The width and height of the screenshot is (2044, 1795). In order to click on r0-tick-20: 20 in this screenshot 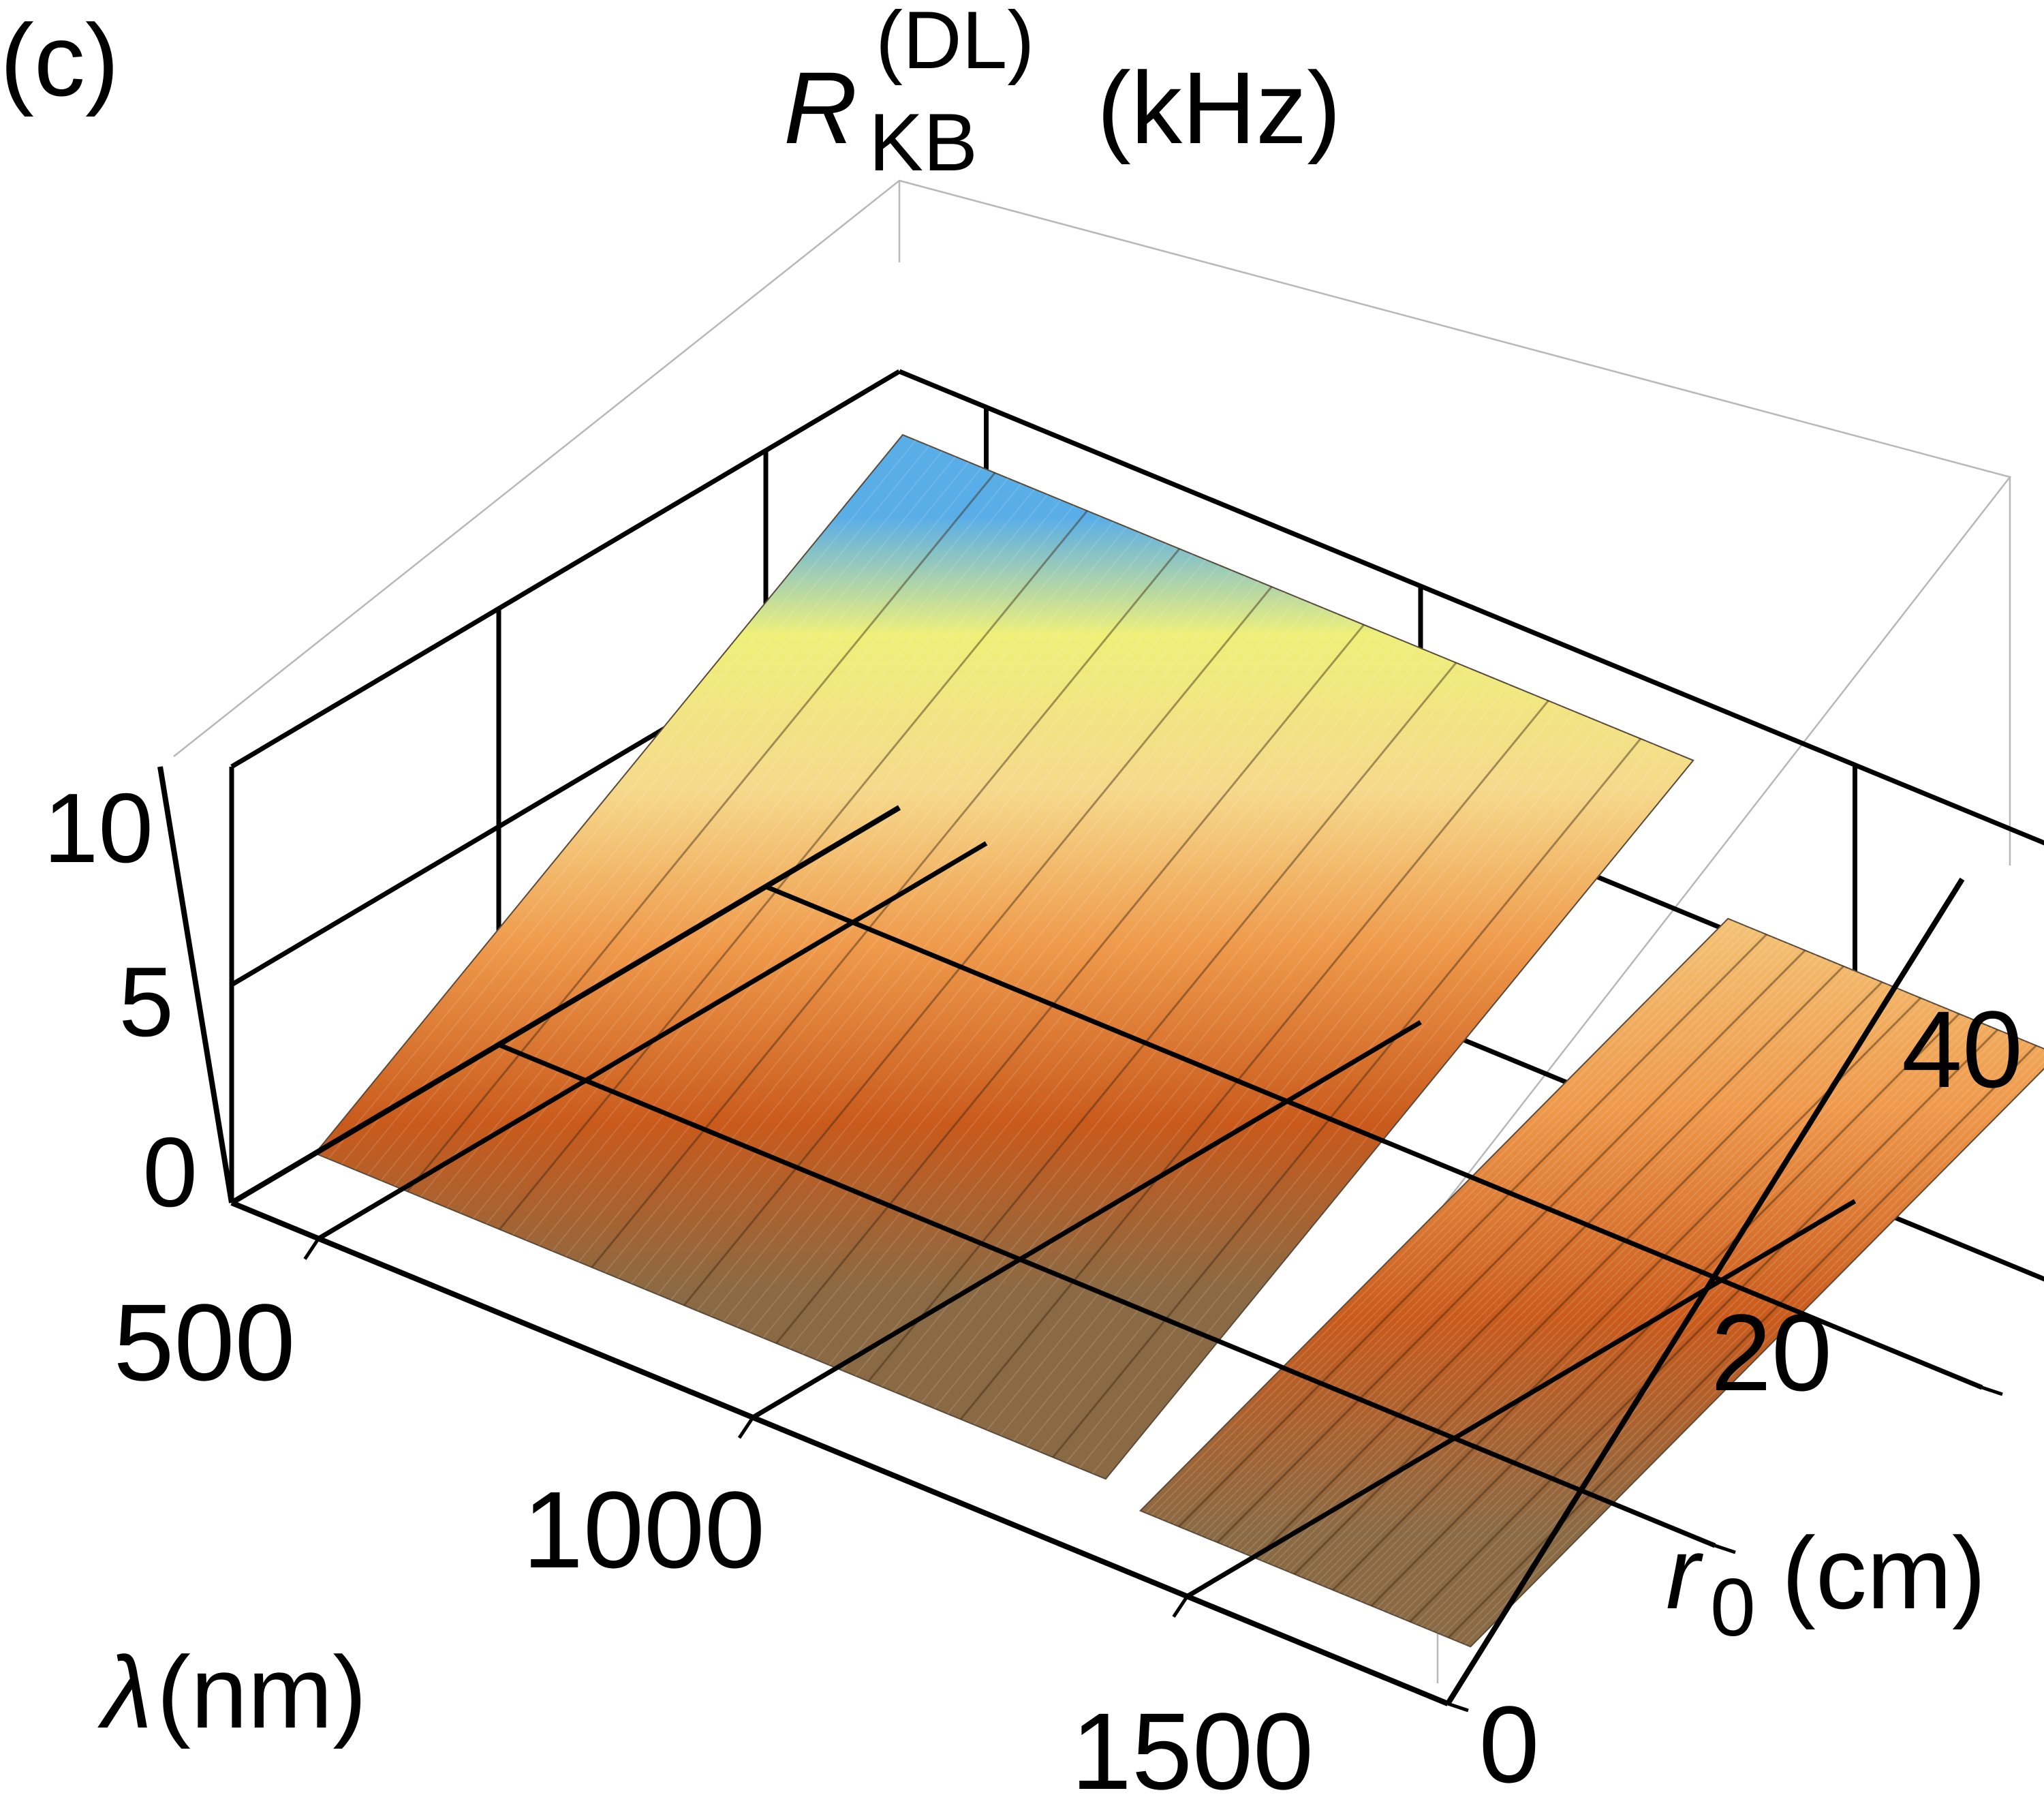, I will do `click(1772, 1352)`.